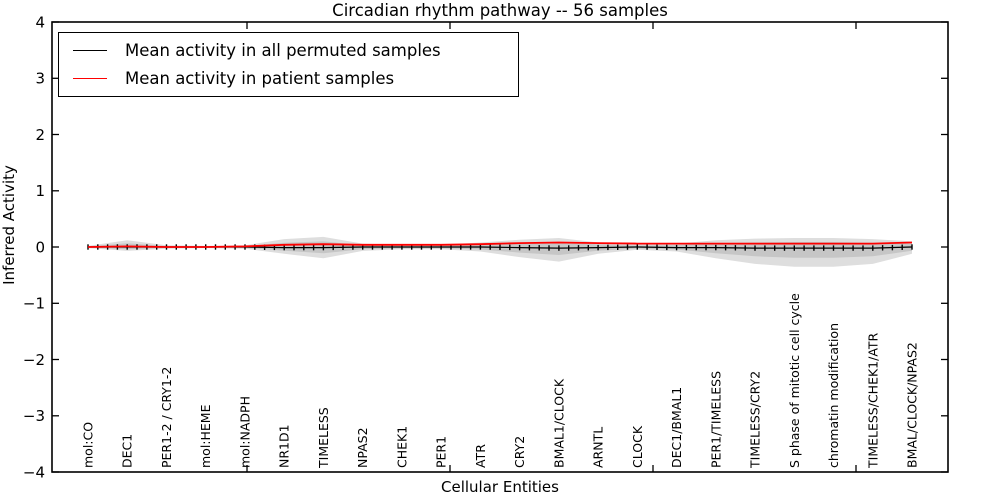  What do you see at coordinates (794, 380) in the screenshot?
I see `svg-text: S phase of mitotic cell cycle` at bounding box center [794, 380].